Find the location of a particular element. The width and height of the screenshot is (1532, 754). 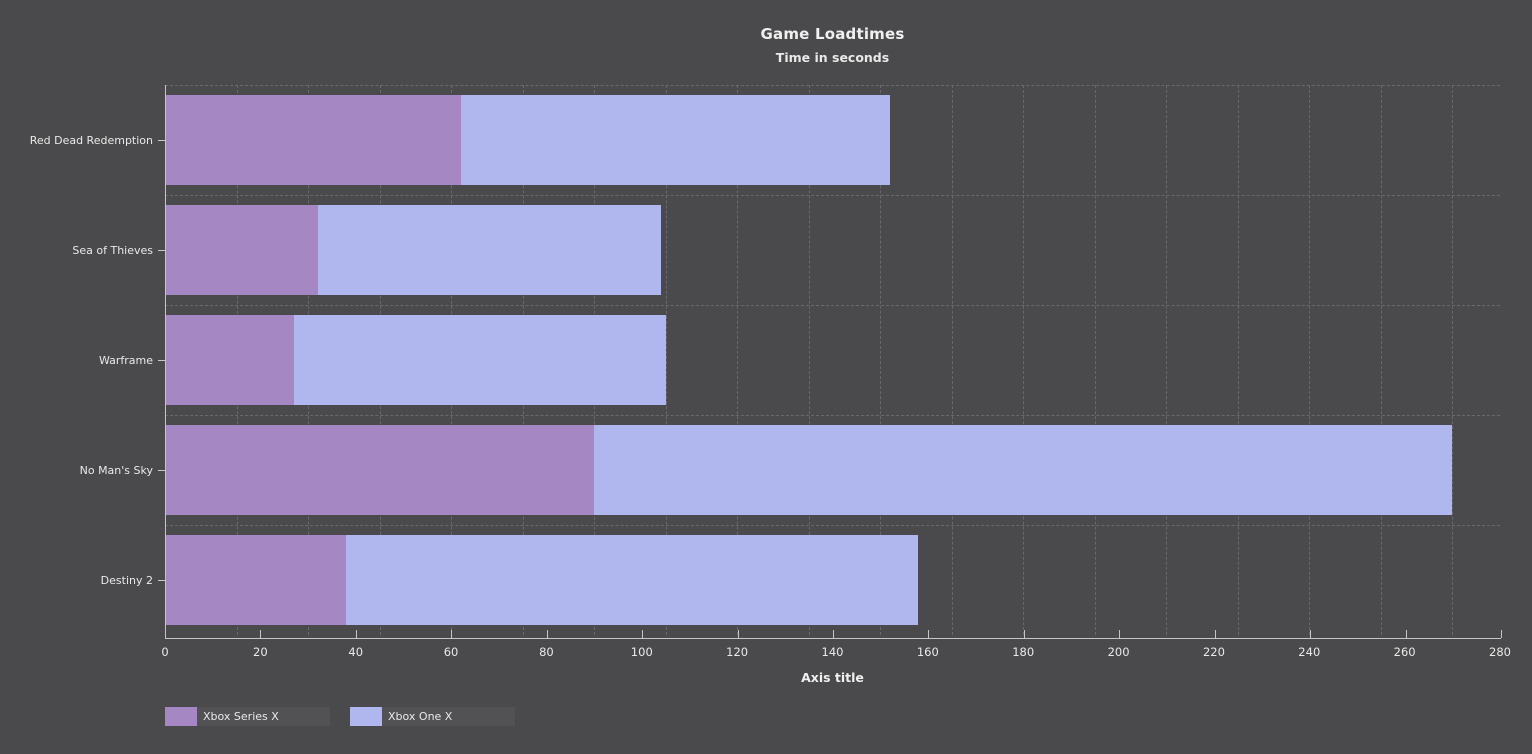

chart-subtitle: Time in seconds is located at coordinates (832, 57).